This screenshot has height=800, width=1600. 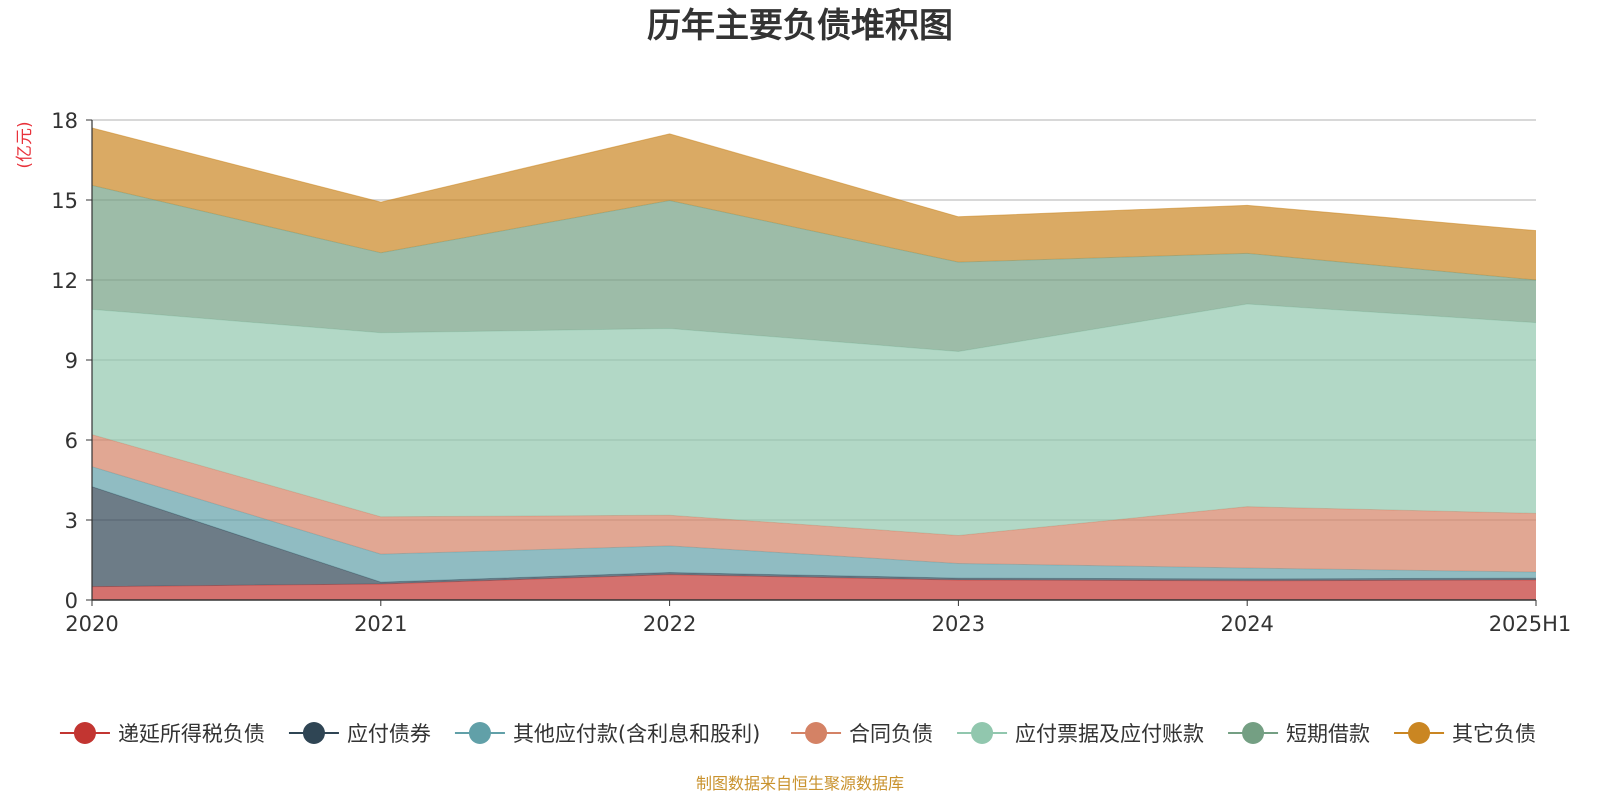 What do you see at coordinates (191, 734) in the screenshot?
I see `legend-label: 递延所得税负债` at bounding box center [191, 734].